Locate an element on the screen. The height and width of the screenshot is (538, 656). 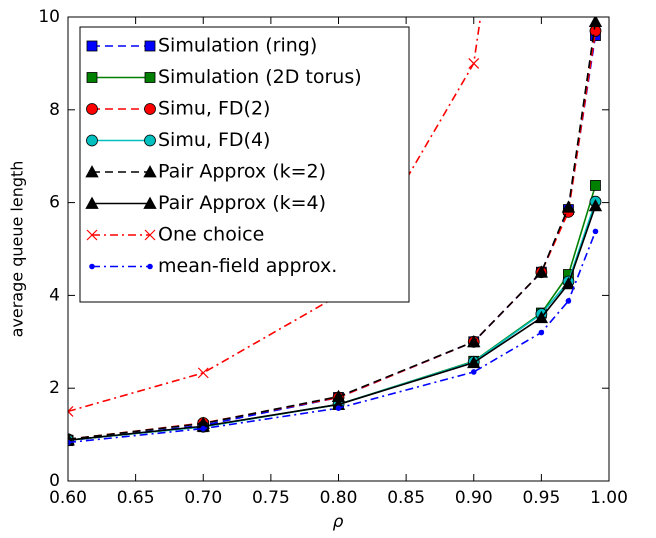
y-tick-label: 6 is located at coordinates (54, 203).